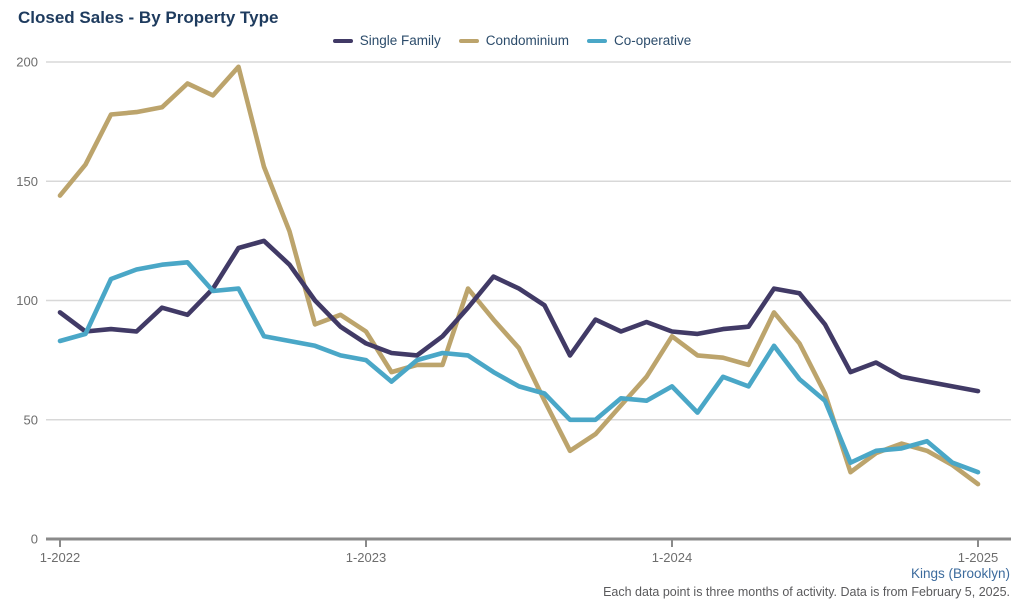  What do you see at coordinates (960, 573) in the screenshot?
I see `region-link: Kings (Brooklyn)` at bounding box center [960, 573].